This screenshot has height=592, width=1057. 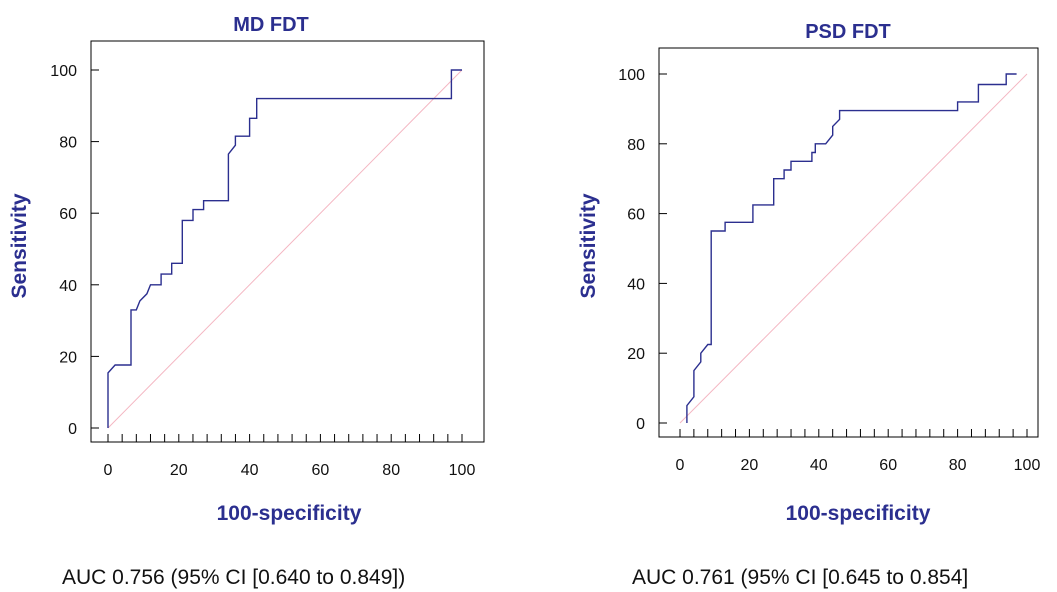 I want to click on chart-title: MD FDT, so click(x=271, y=25).